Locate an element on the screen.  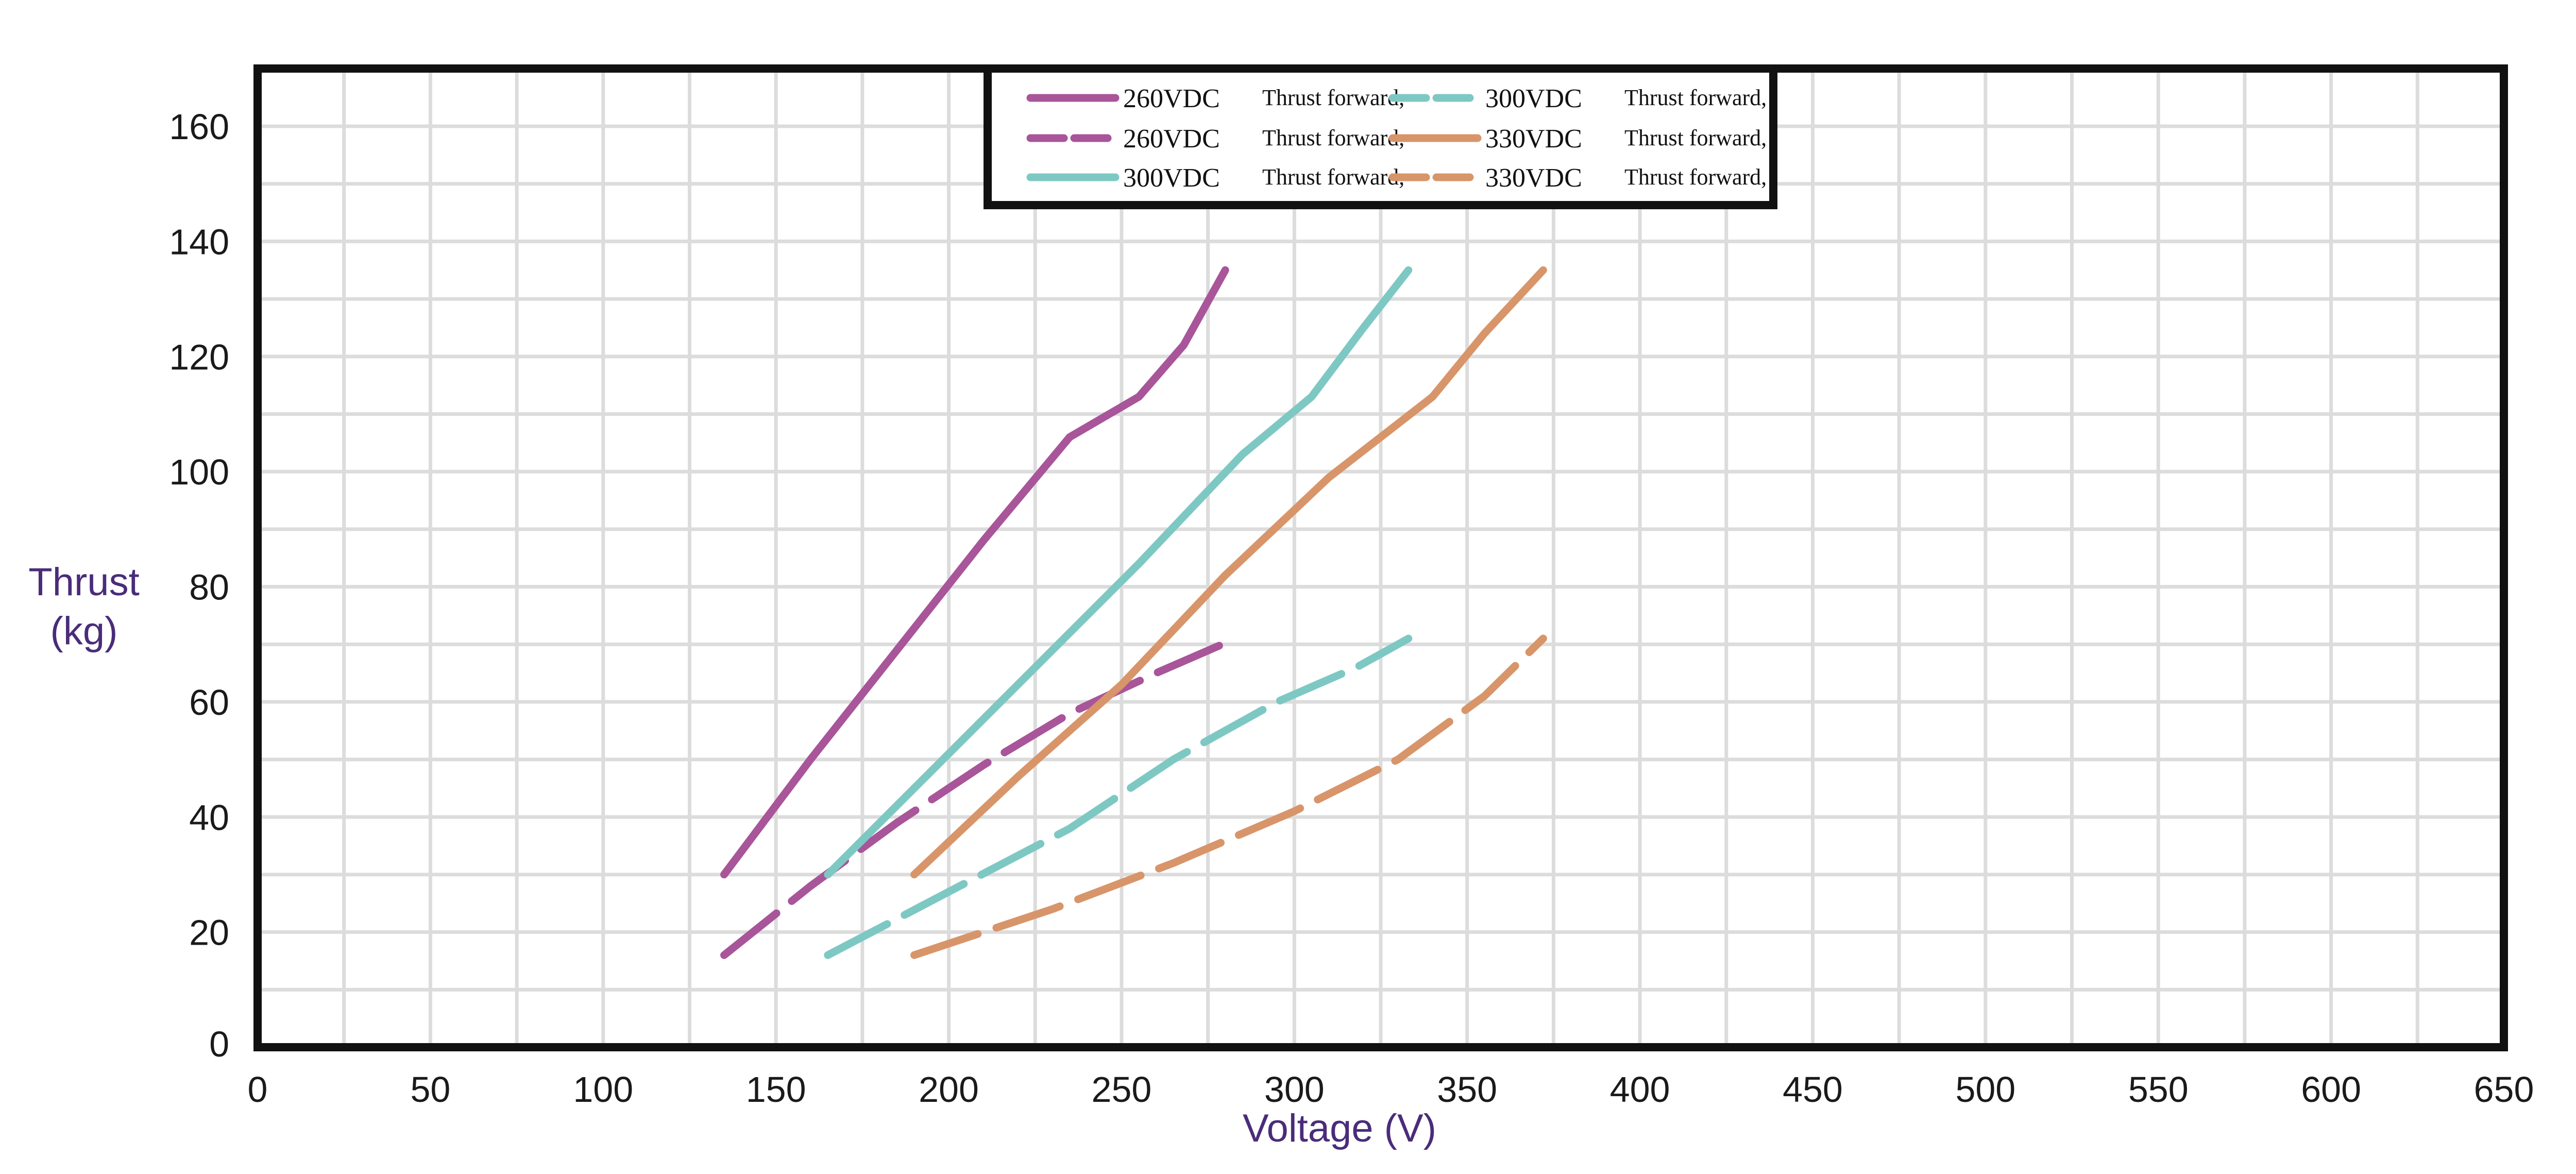
x-tick-label: 50 is located at coordinates (430, 1089).